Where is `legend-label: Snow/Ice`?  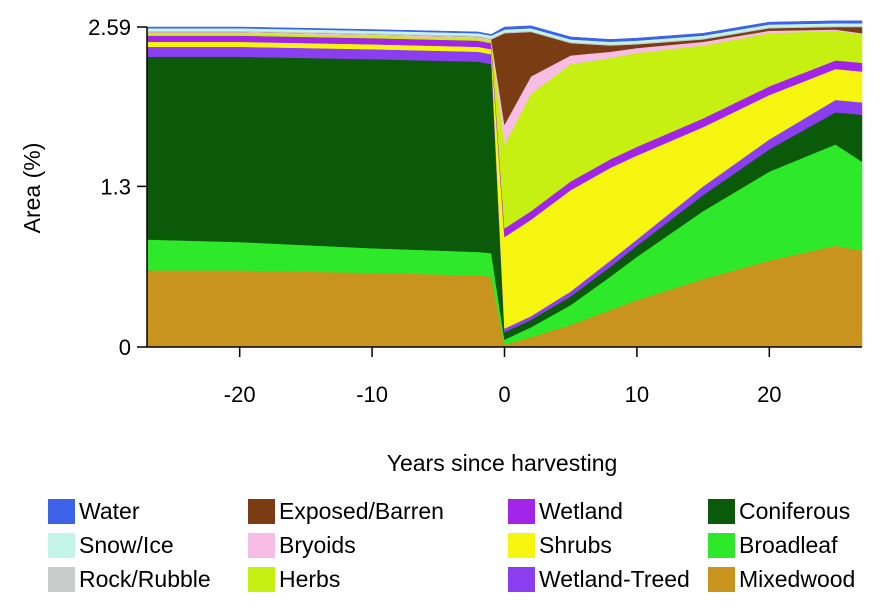
legend-label: Snow/Ice is located at coordinates (126, 545).